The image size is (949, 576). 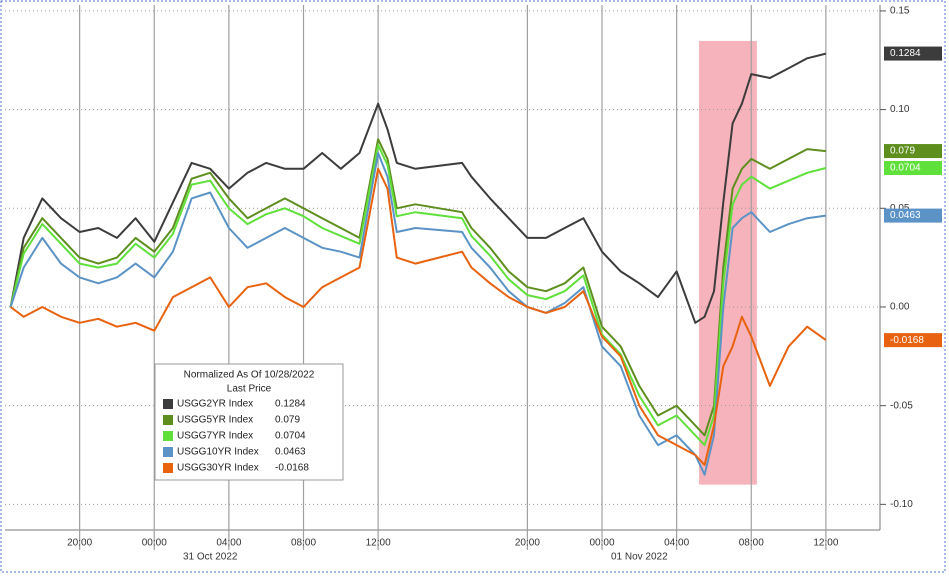 I want to click on last-value-label: 0.0463, so click(x=905, y=215).